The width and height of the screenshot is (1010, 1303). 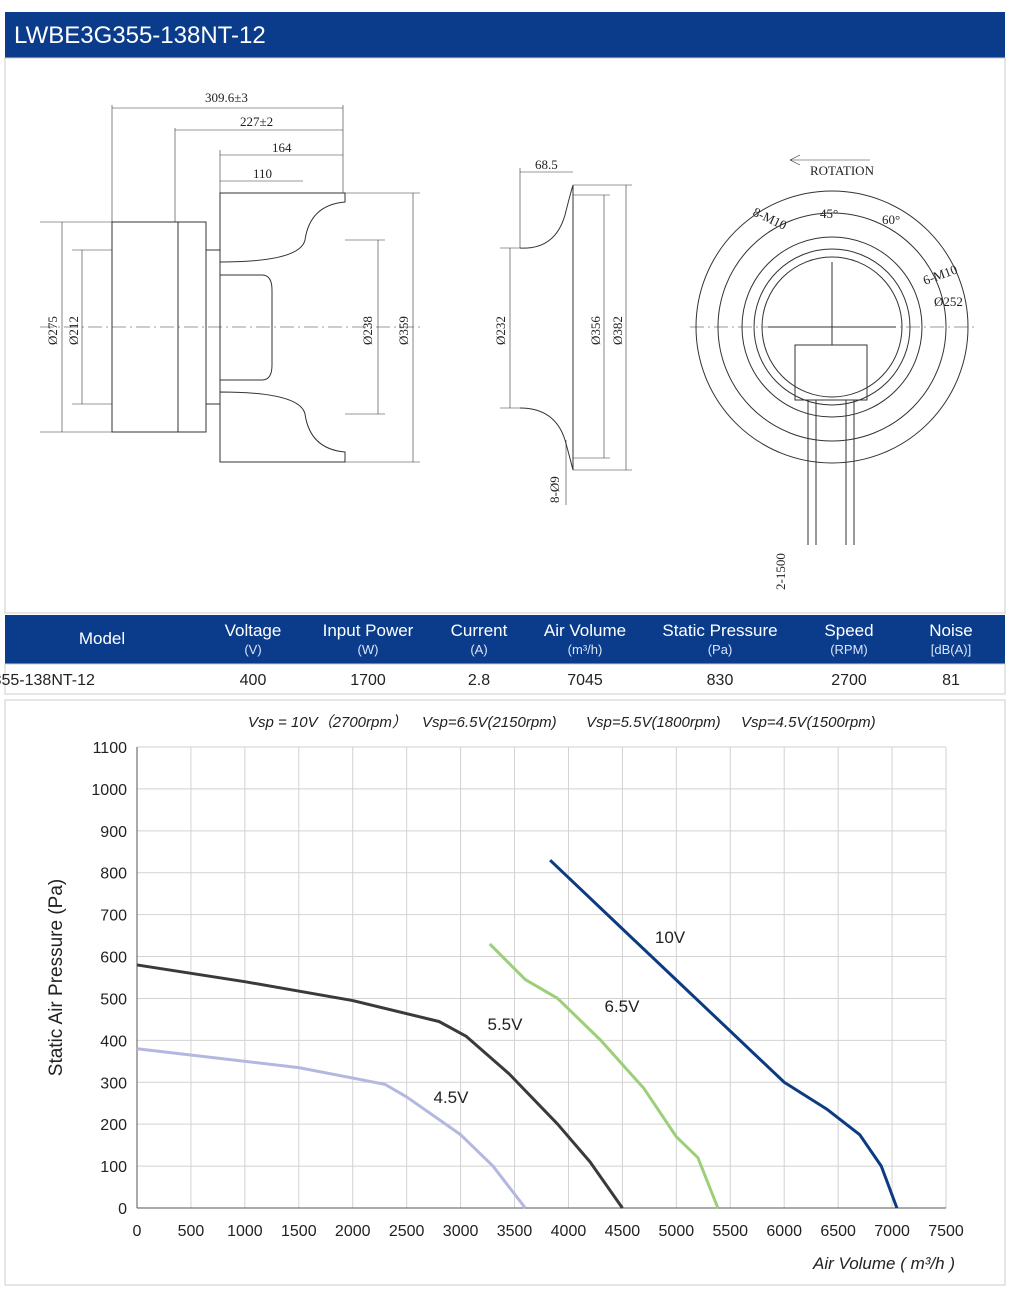 What do you see at coordinates (595, 330) in the screenshot?
I see `dimension-label: Ø356` at bounding box center [595, 330].